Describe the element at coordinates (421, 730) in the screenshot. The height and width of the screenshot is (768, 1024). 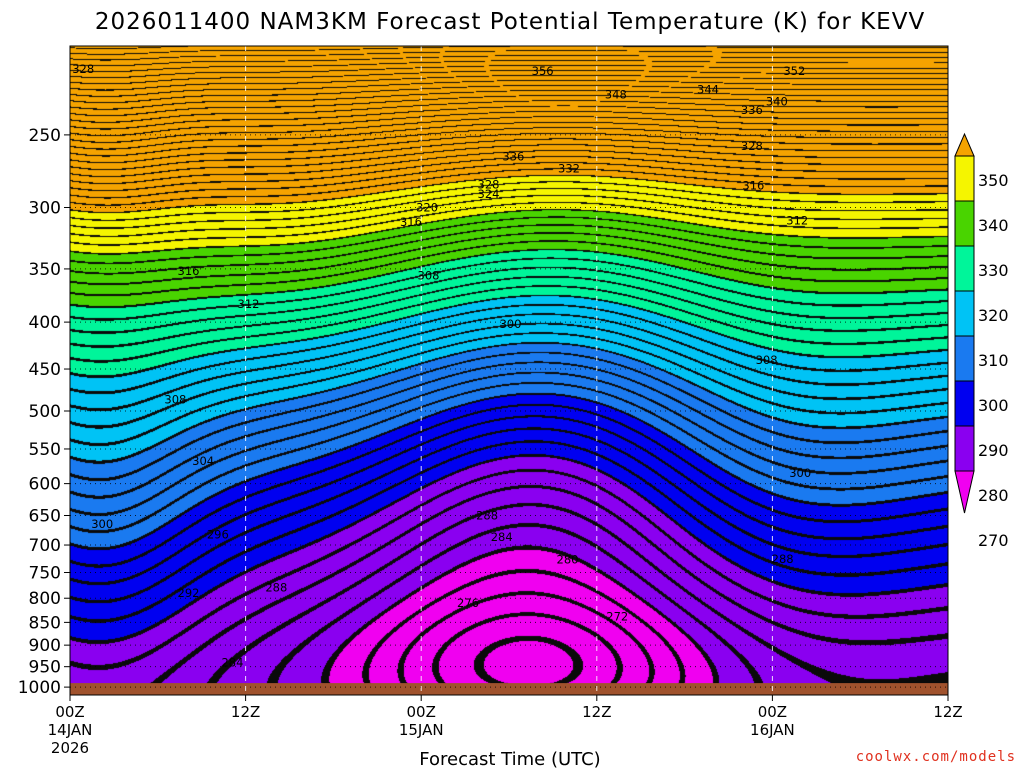
I see `x-tick-label: 15JAN` at that location.